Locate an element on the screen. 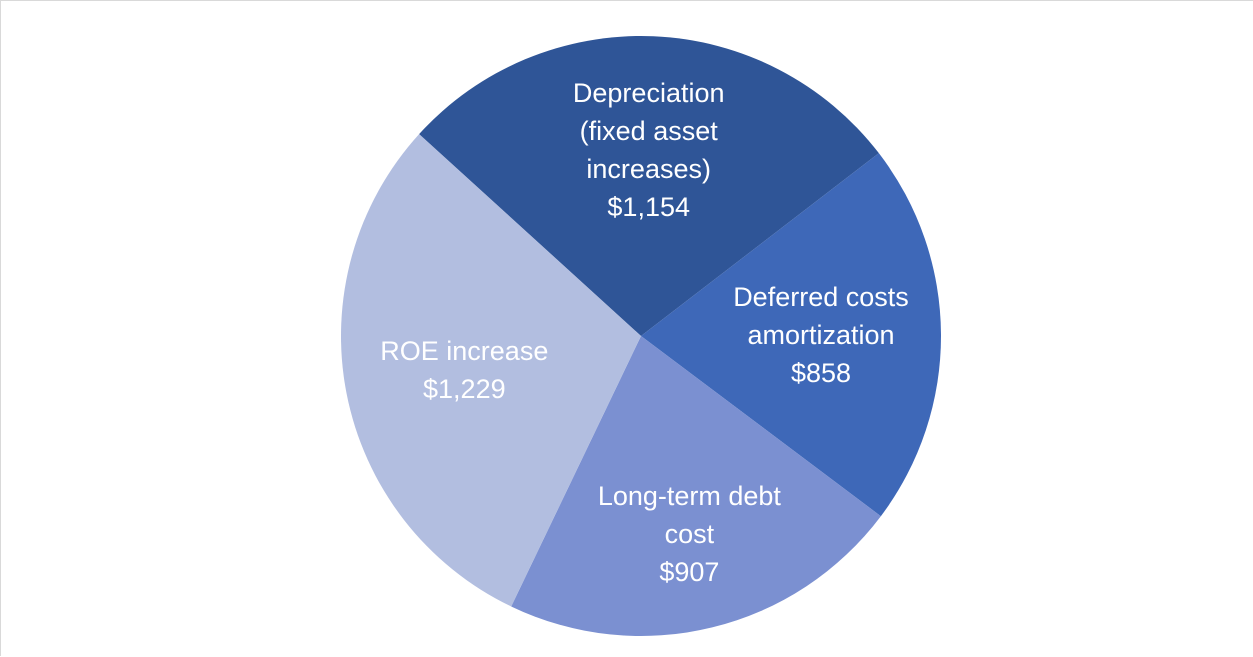  value-label: $1,229 is located at coordinates (464, 389).